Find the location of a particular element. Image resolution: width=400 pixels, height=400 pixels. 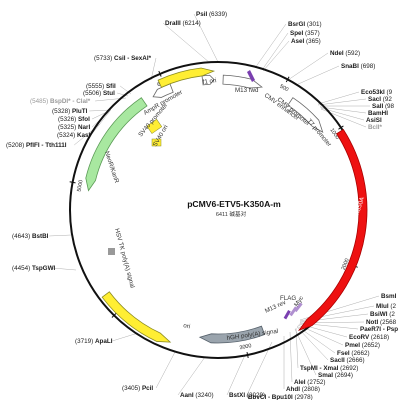

restriction-site-label: Eco53kI (9 is located at coordinates (377, 92).